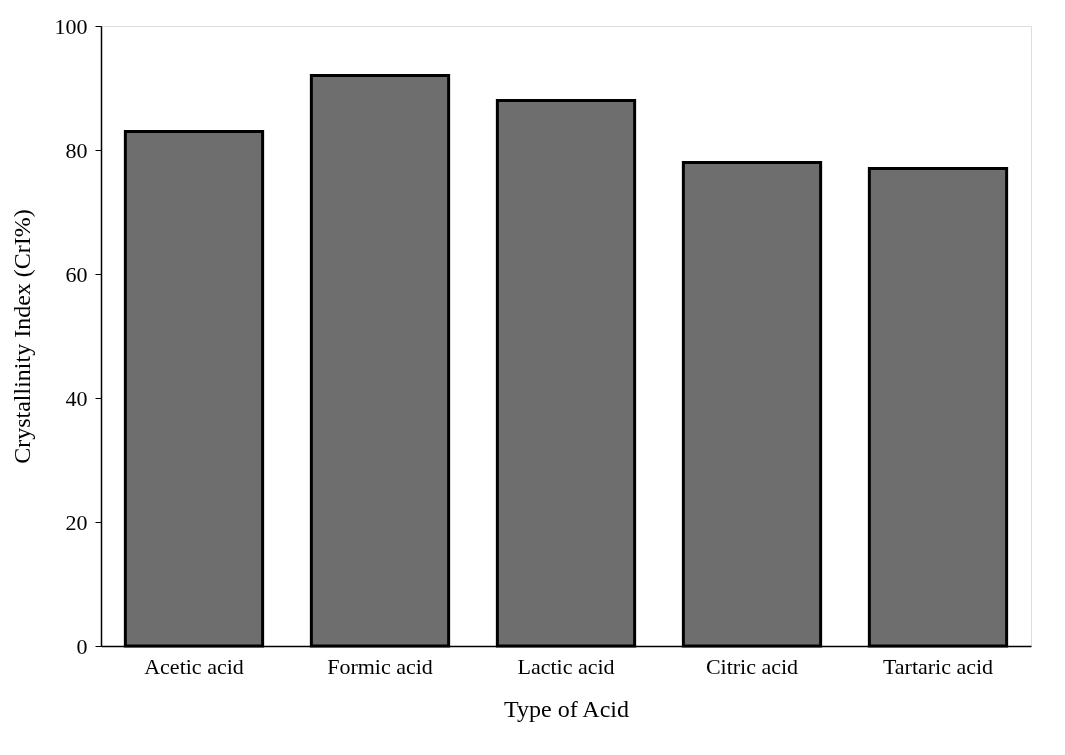  I want to click on y-tick-label: 80, so click(76, 150).